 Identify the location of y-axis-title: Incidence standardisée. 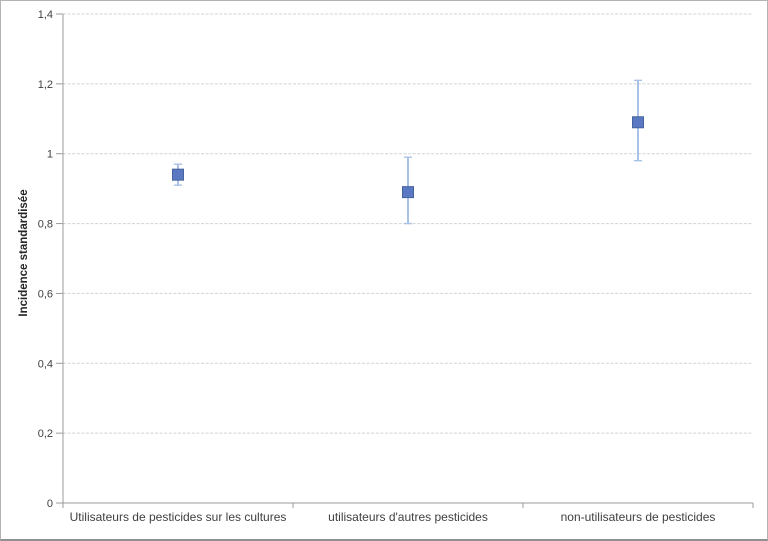
(24, 252).